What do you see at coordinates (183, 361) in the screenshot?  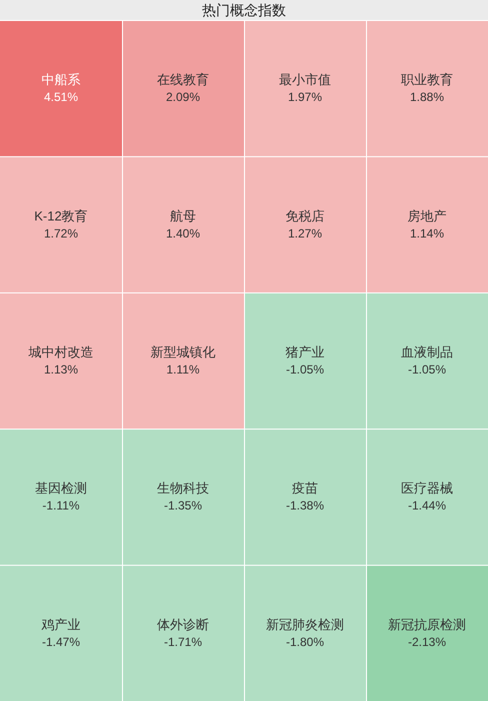 I see `cell: 新型城镇化 1.11%` at bounding box center [183, 361].